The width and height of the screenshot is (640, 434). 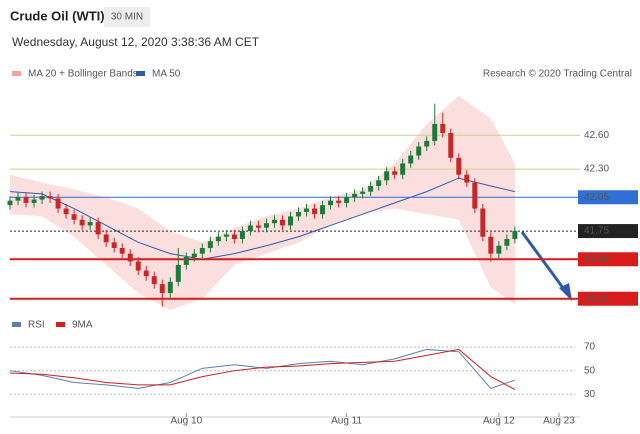 What do you see at coordinates (596, 298) in the screenshot?
I see `level-label: 41.15` at bounding box center [596, 298].